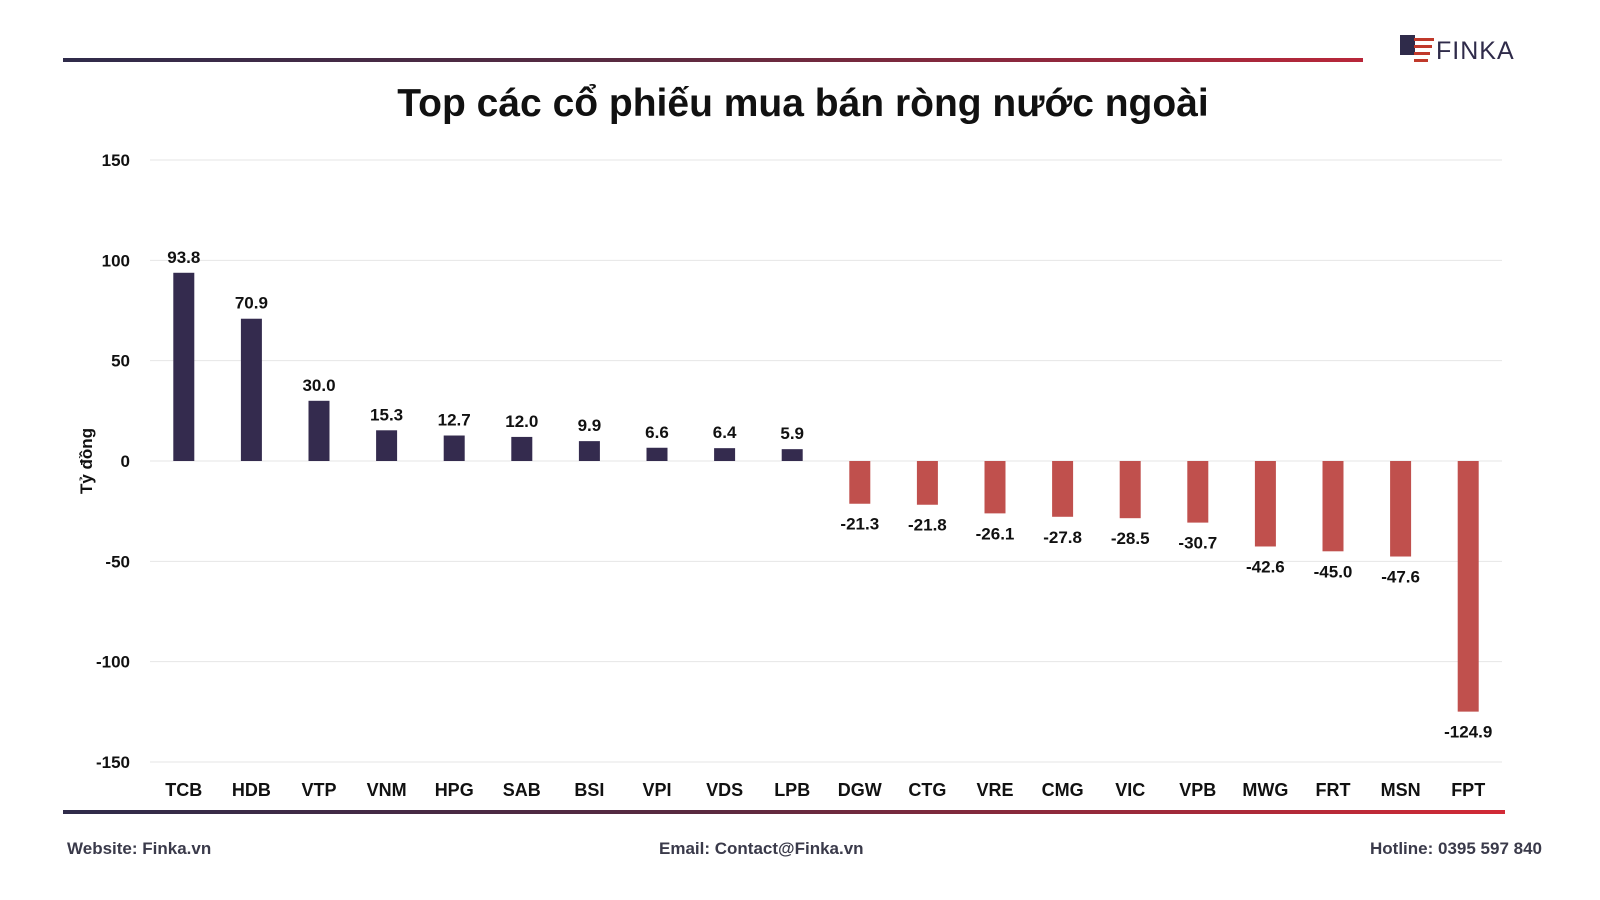 Image resolution: width=1600 pixels, height=900 pixels. I want to click on footer-hotline: Hotline: 0395 597 840, so click(1456, 848).